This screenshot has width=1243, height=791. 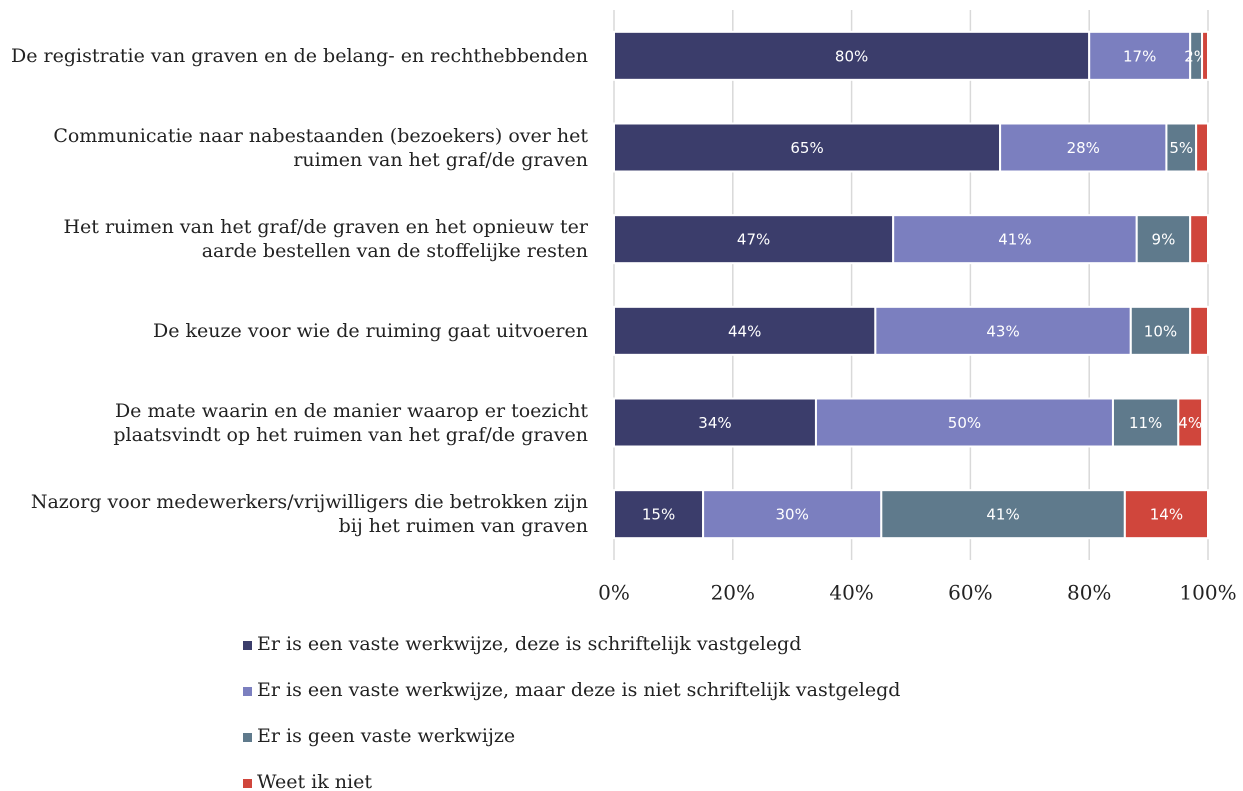 What do you see at coordinates (1089, 593) in the screenshot?
I see `x-tick-label: 80%` at bounding box center [1089, 593].